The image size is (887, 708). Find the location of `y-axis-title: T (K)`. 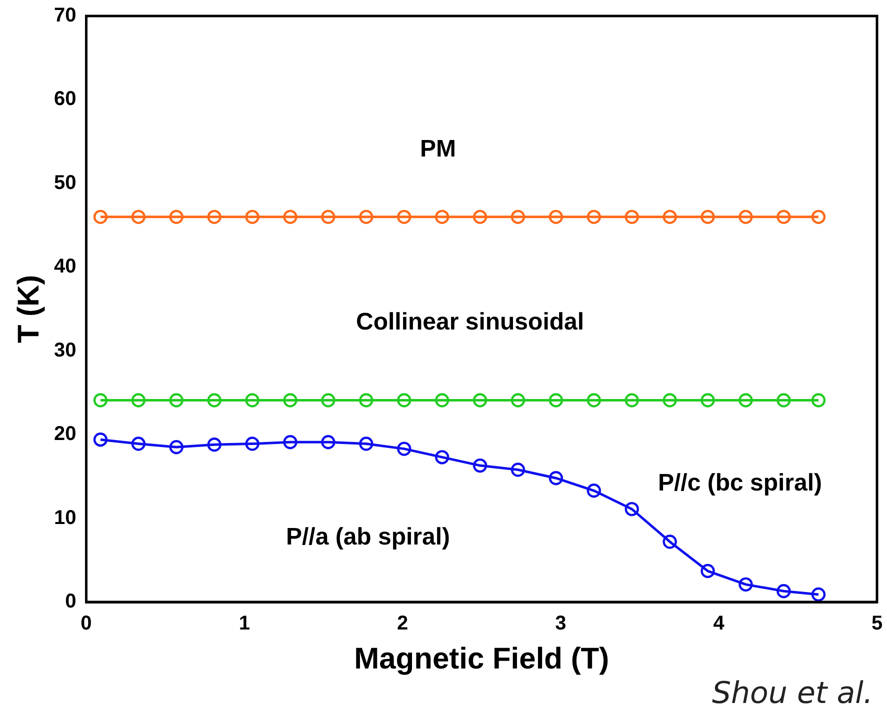

y-axis-title: T (K) is located at coordinates (29, 309).